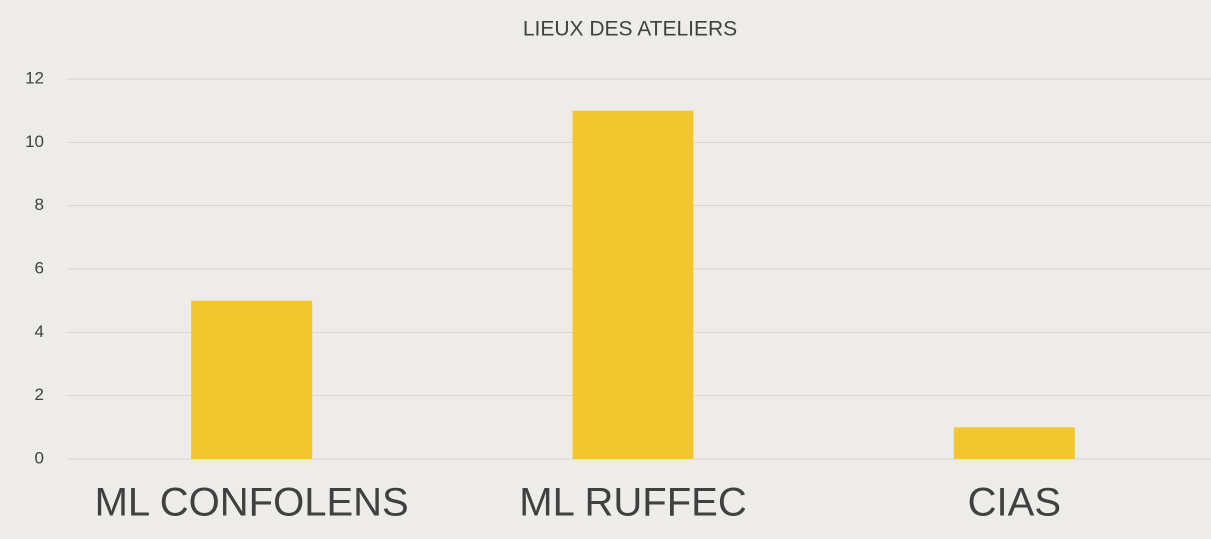  What do you see at coordinates (39, 331) in the screenshot?
I see `y-tick-label: 4` at bounding box center [39, 331].